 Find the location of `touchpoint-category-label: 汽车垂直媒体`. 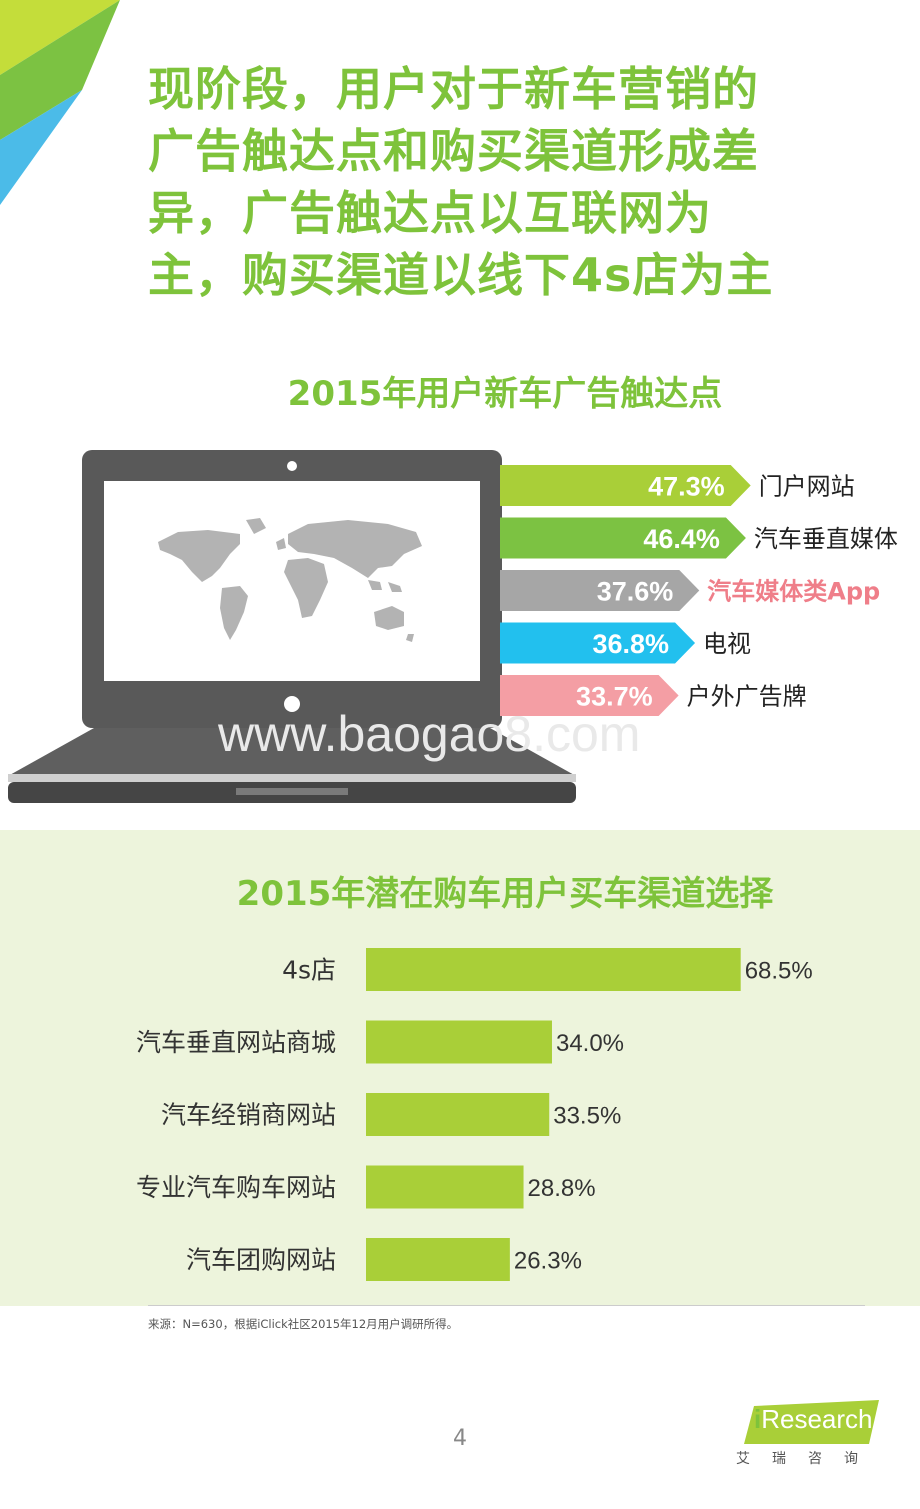

touchpoint-category-label: 汽车垂直媒体 is located at coordinates (826, 539).